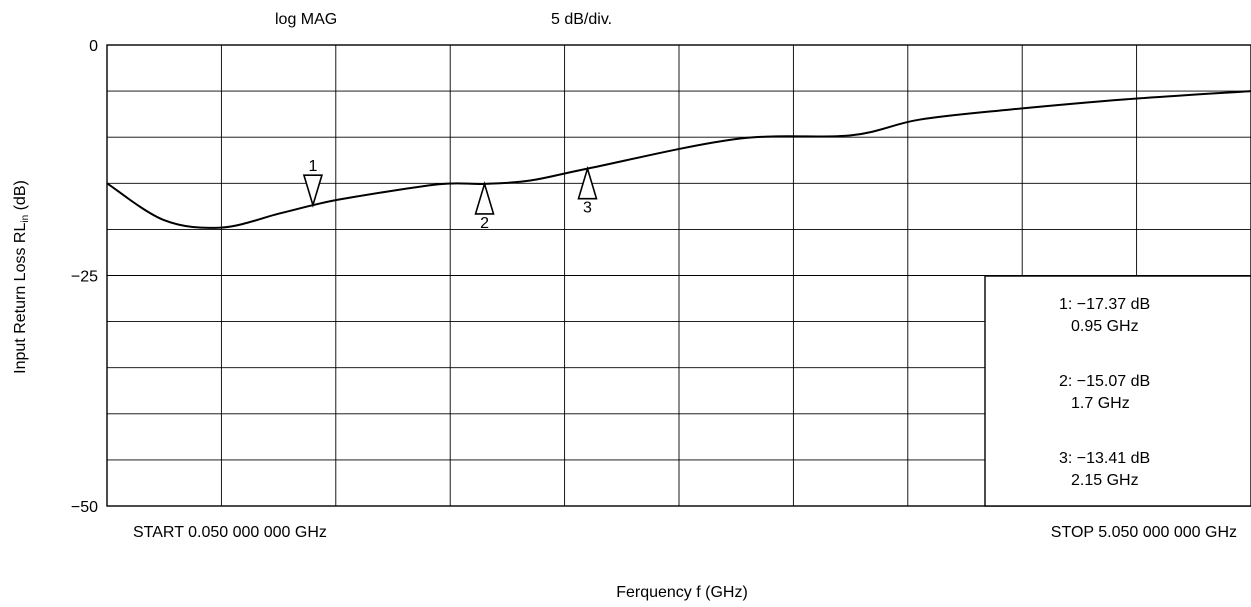  I want to click on y-tick-label: −50, so click(84, 507).